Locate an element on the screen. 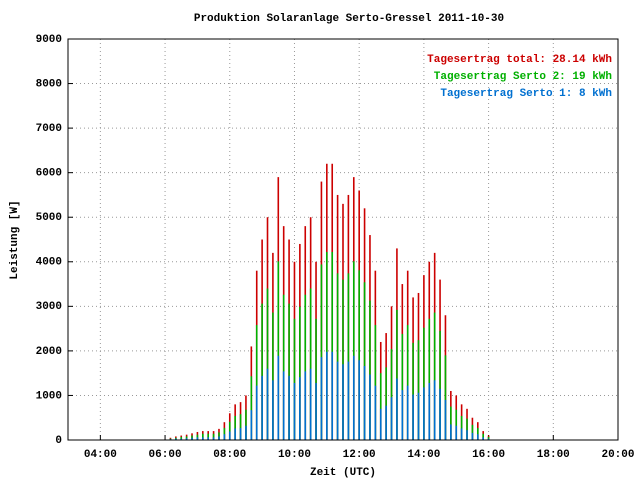 Image resolution: width=640 pixels, height=480 pixels. x-tick-label: 16:00 is located at coordinates (488, 455).